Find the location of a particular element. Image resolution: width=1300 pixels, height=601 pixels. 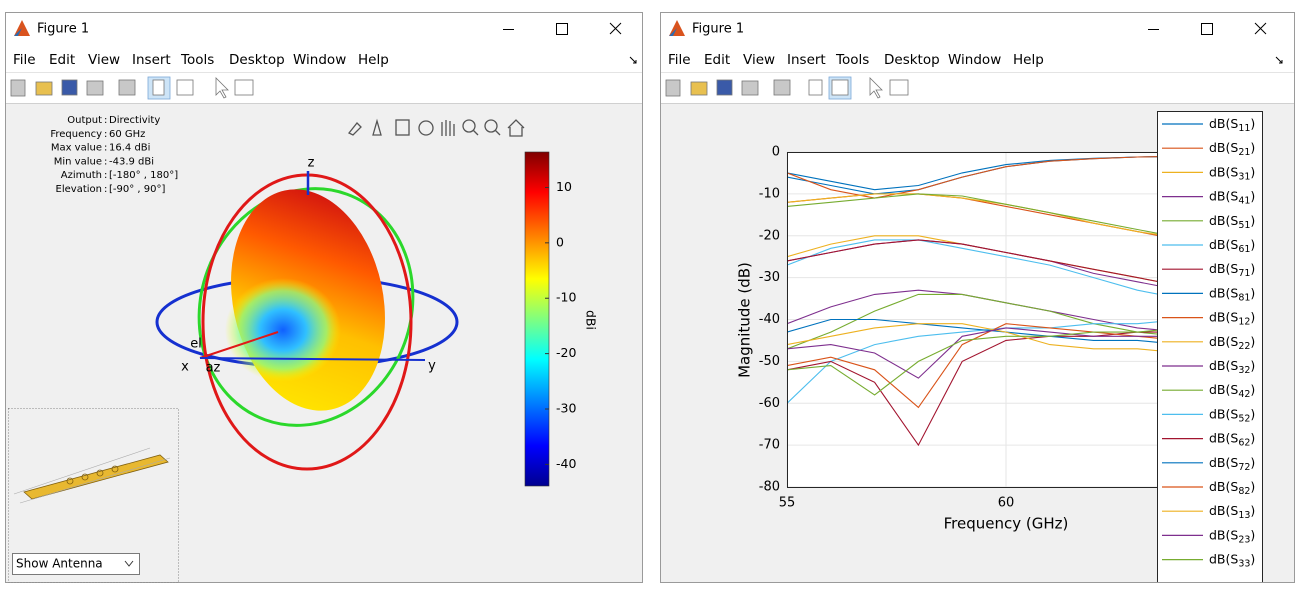

legend-label: dB(S12) is located at coordinates (1232, 318).